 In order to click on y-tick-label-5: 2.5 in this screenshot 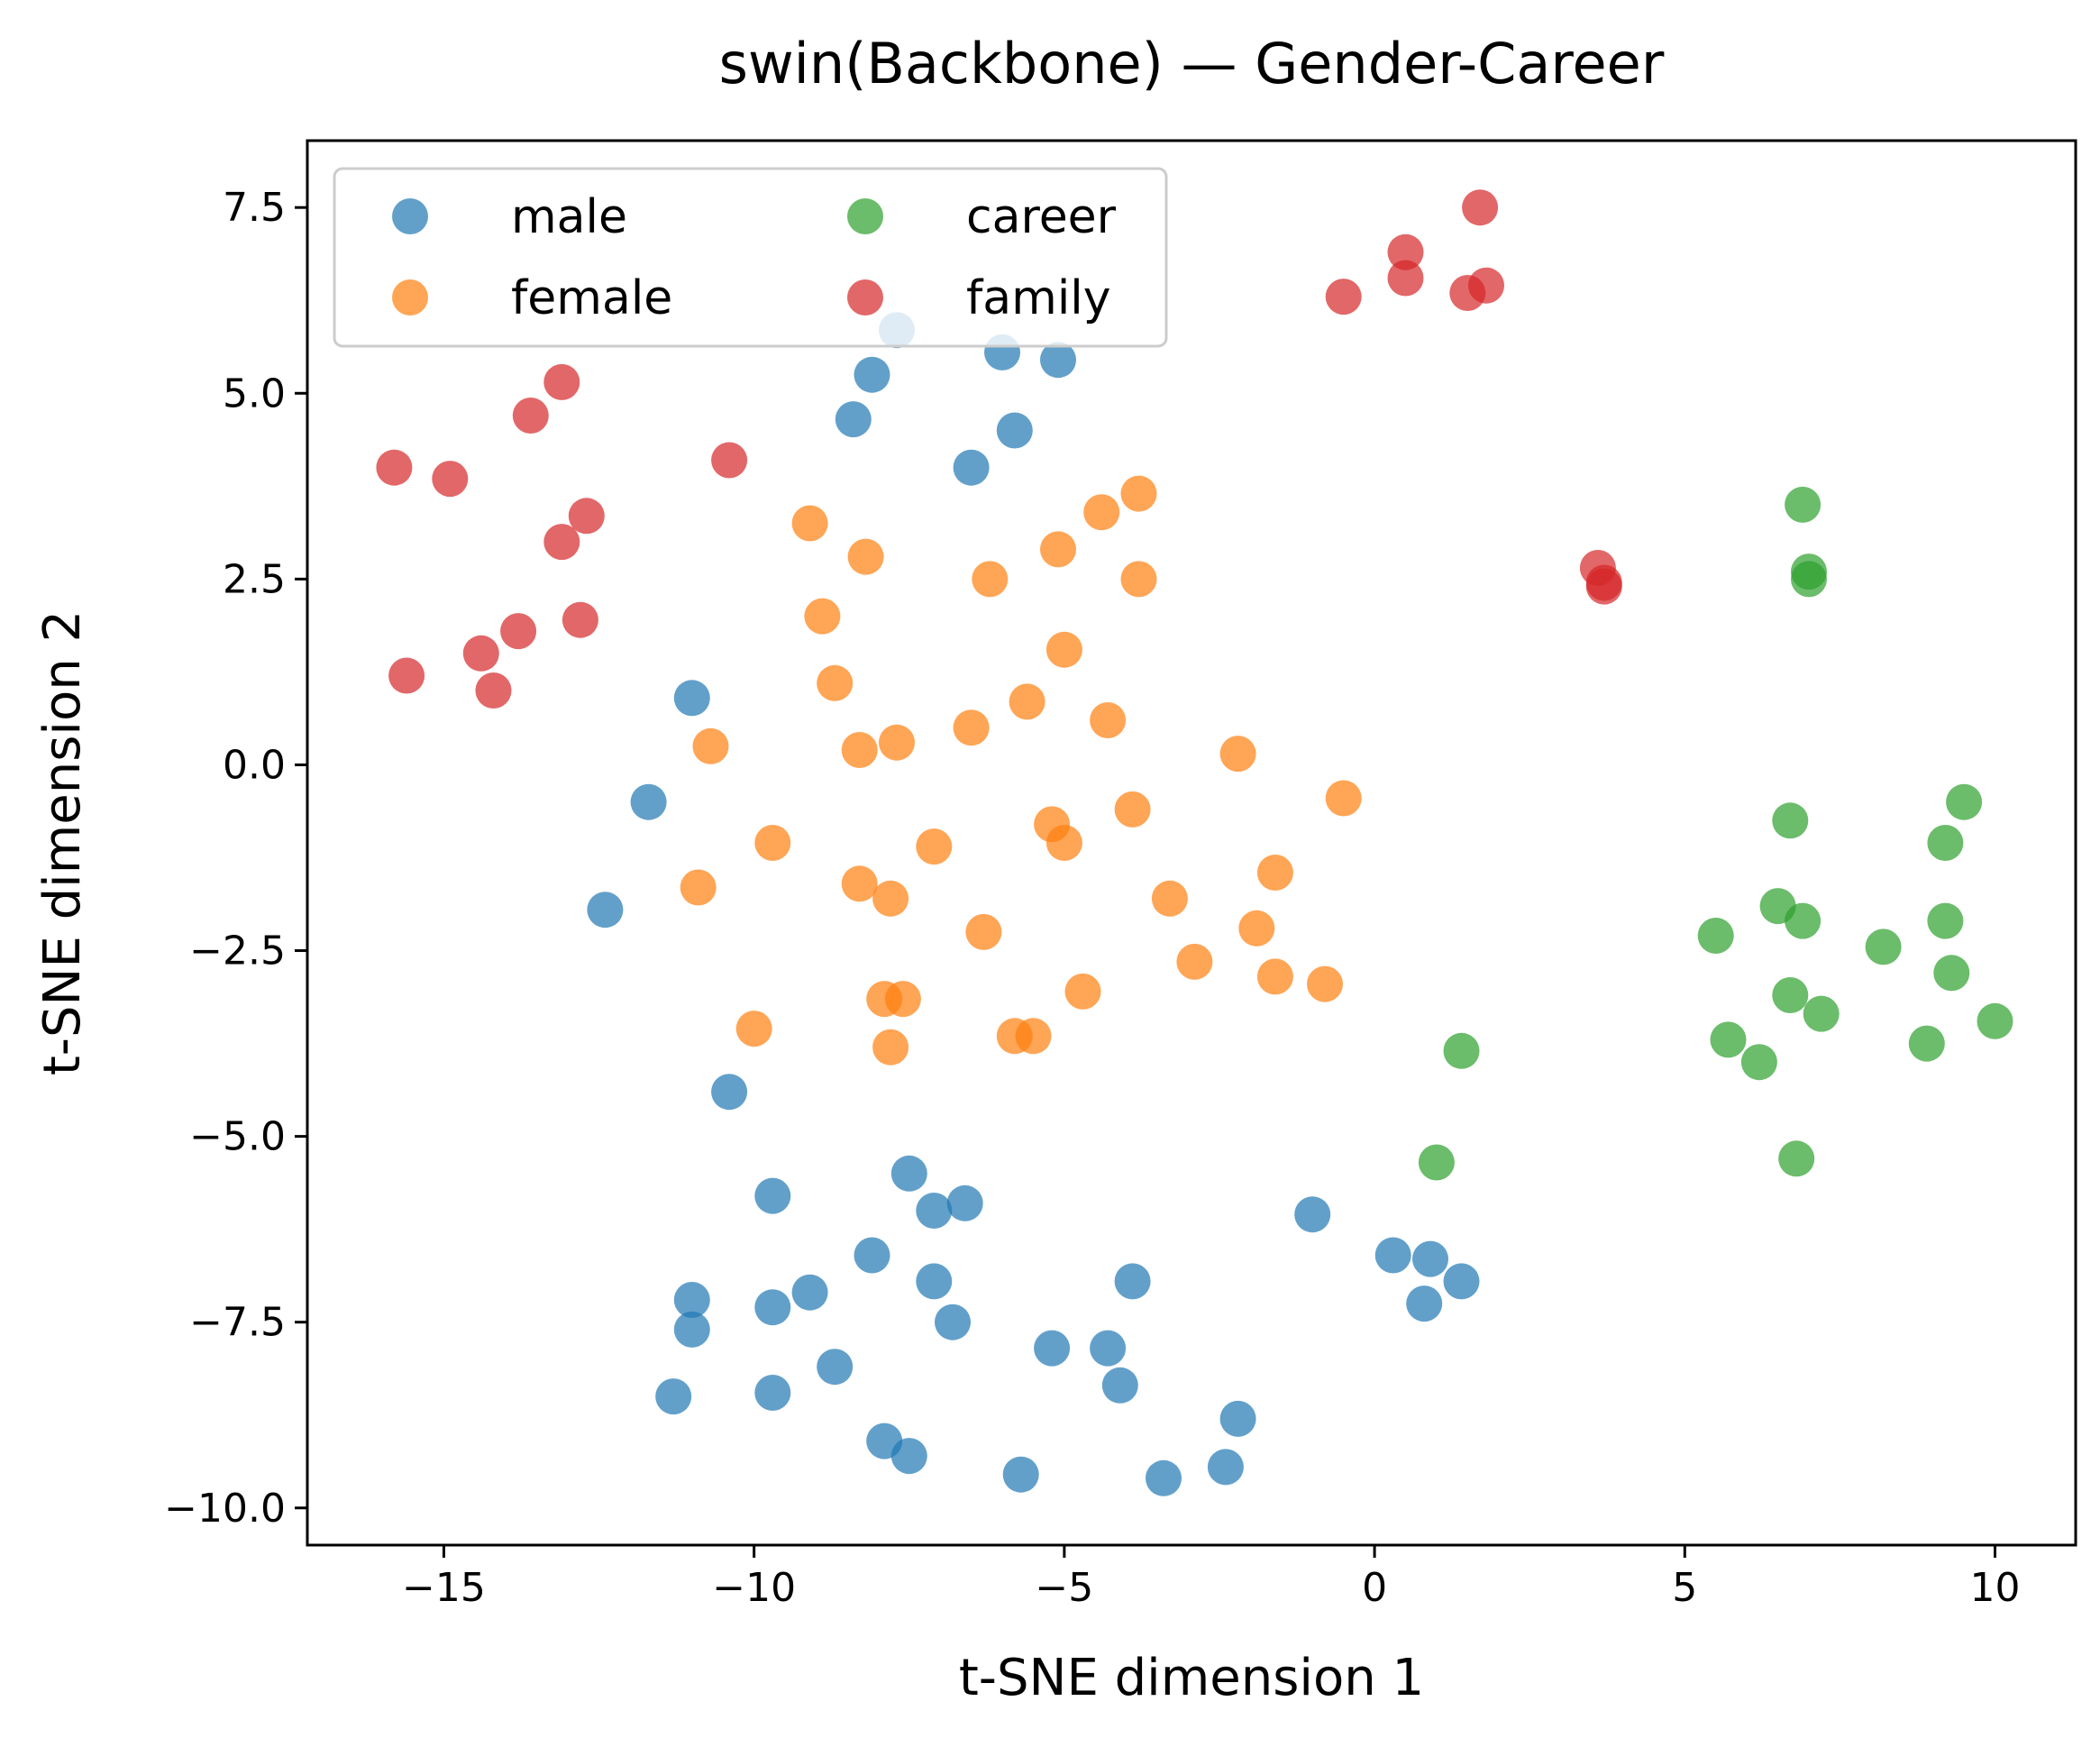, I will do `click(255, 579)`.